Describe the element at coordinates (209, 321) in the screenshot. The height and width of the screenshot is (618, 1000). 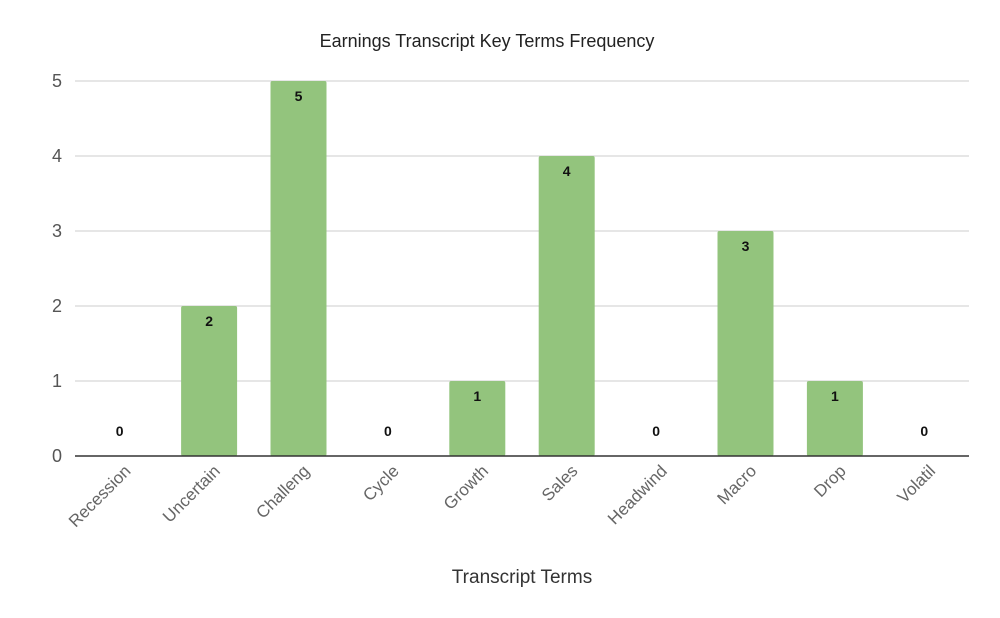
I see `data-label: 2` at that location.